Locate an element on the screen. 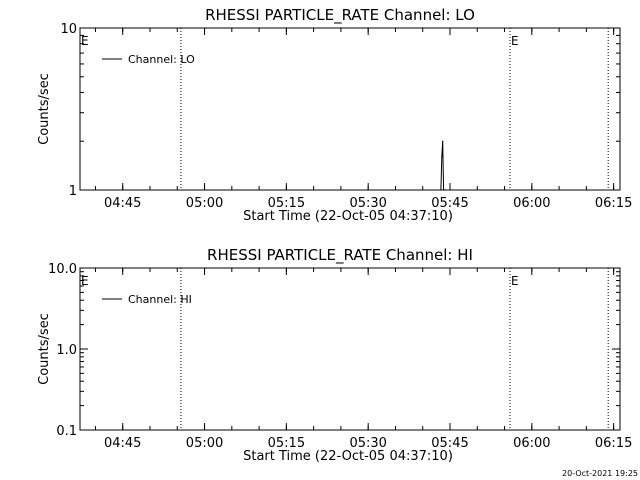  y-tick-label: 0.1 is located at coordinates (66, 431).